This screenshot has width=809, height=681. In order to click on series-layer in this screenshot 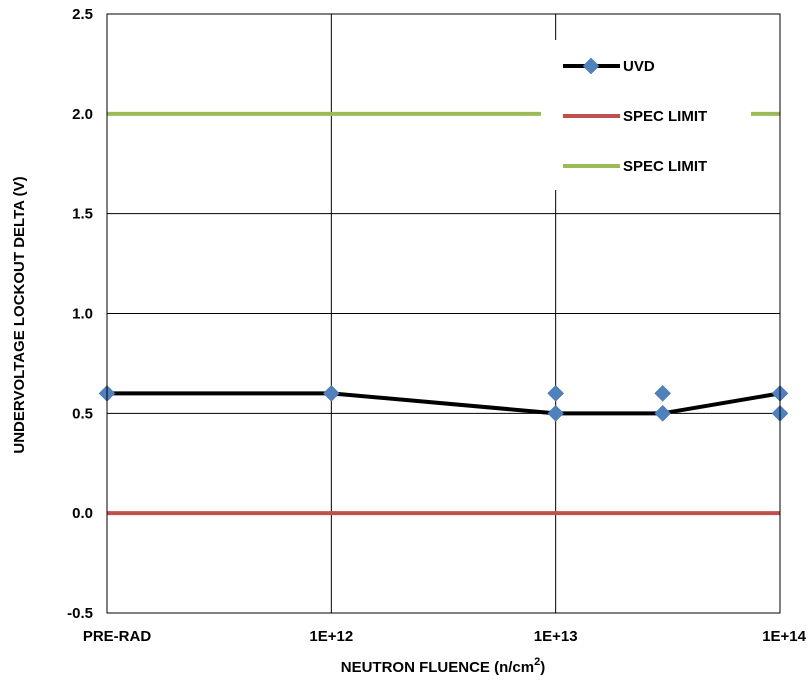, I will do `click(443, 403)`.